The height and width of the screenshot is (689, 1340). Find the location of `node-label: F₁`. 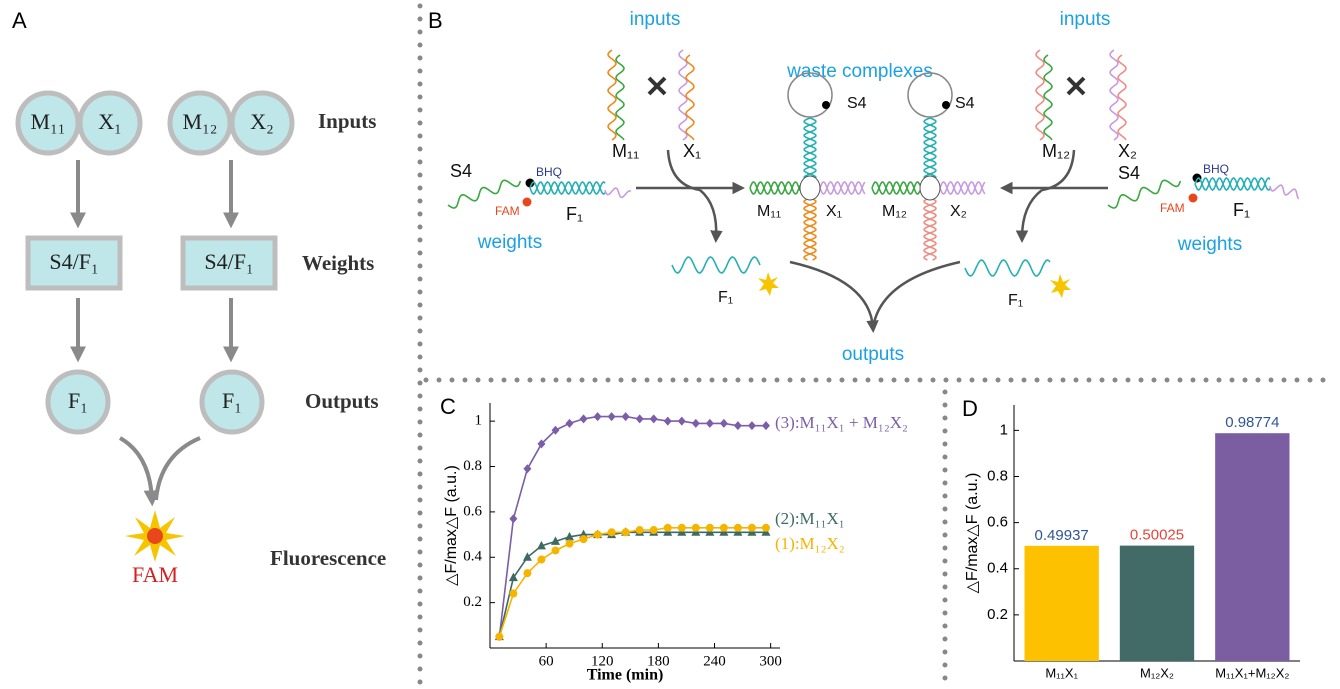

node-label: F₁ is located at coordinates (232, 400).